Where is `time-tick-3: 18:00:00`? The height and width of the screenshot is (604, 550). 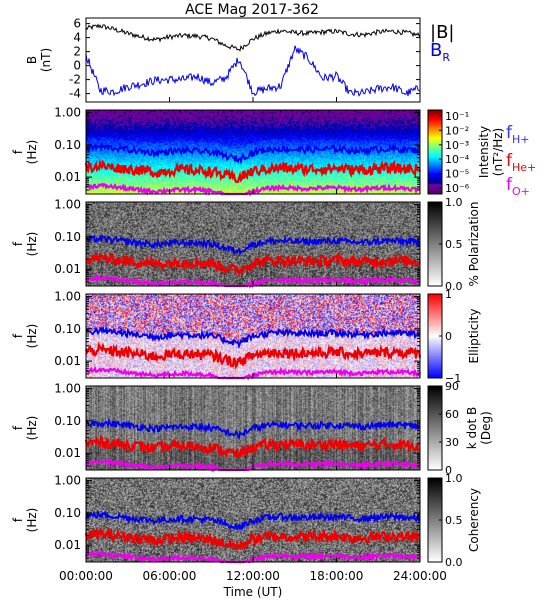 time-tick-3: 18:00:00 is located at coordinates (337, 576).